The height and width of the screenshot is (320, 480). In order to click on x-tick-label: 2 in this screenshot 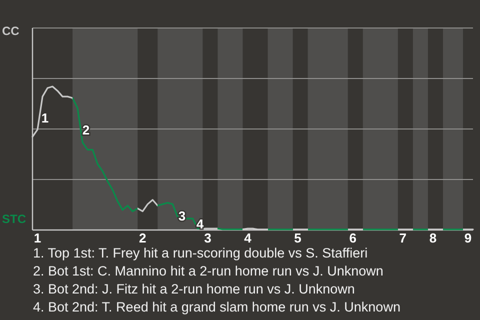, I will do `click(142, 238)`.